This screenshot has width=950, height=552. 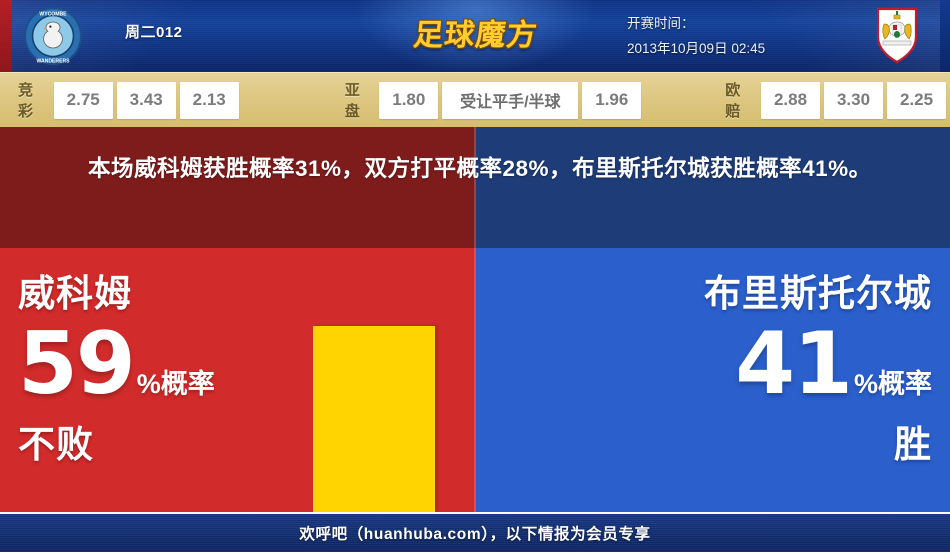 What do you see at coordinates (661, 23) in the screenshot?
I see `kickoff-label: 开赛时间：` at bounding box center [661, 23].